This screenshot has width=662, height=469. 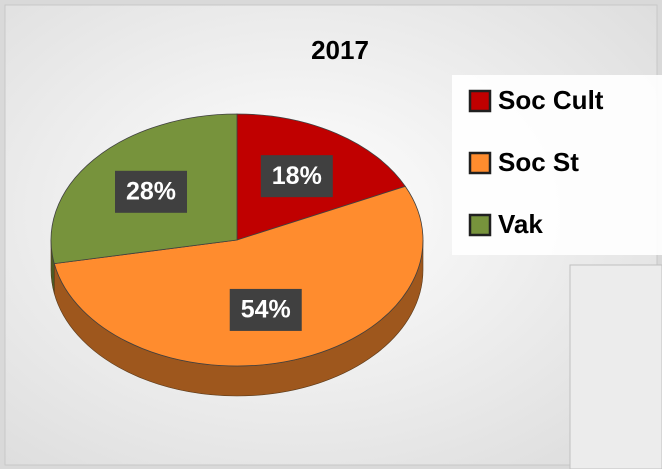 I want to click on legend: Soc Cult Soc St Vak, so click(x=536, y=162).